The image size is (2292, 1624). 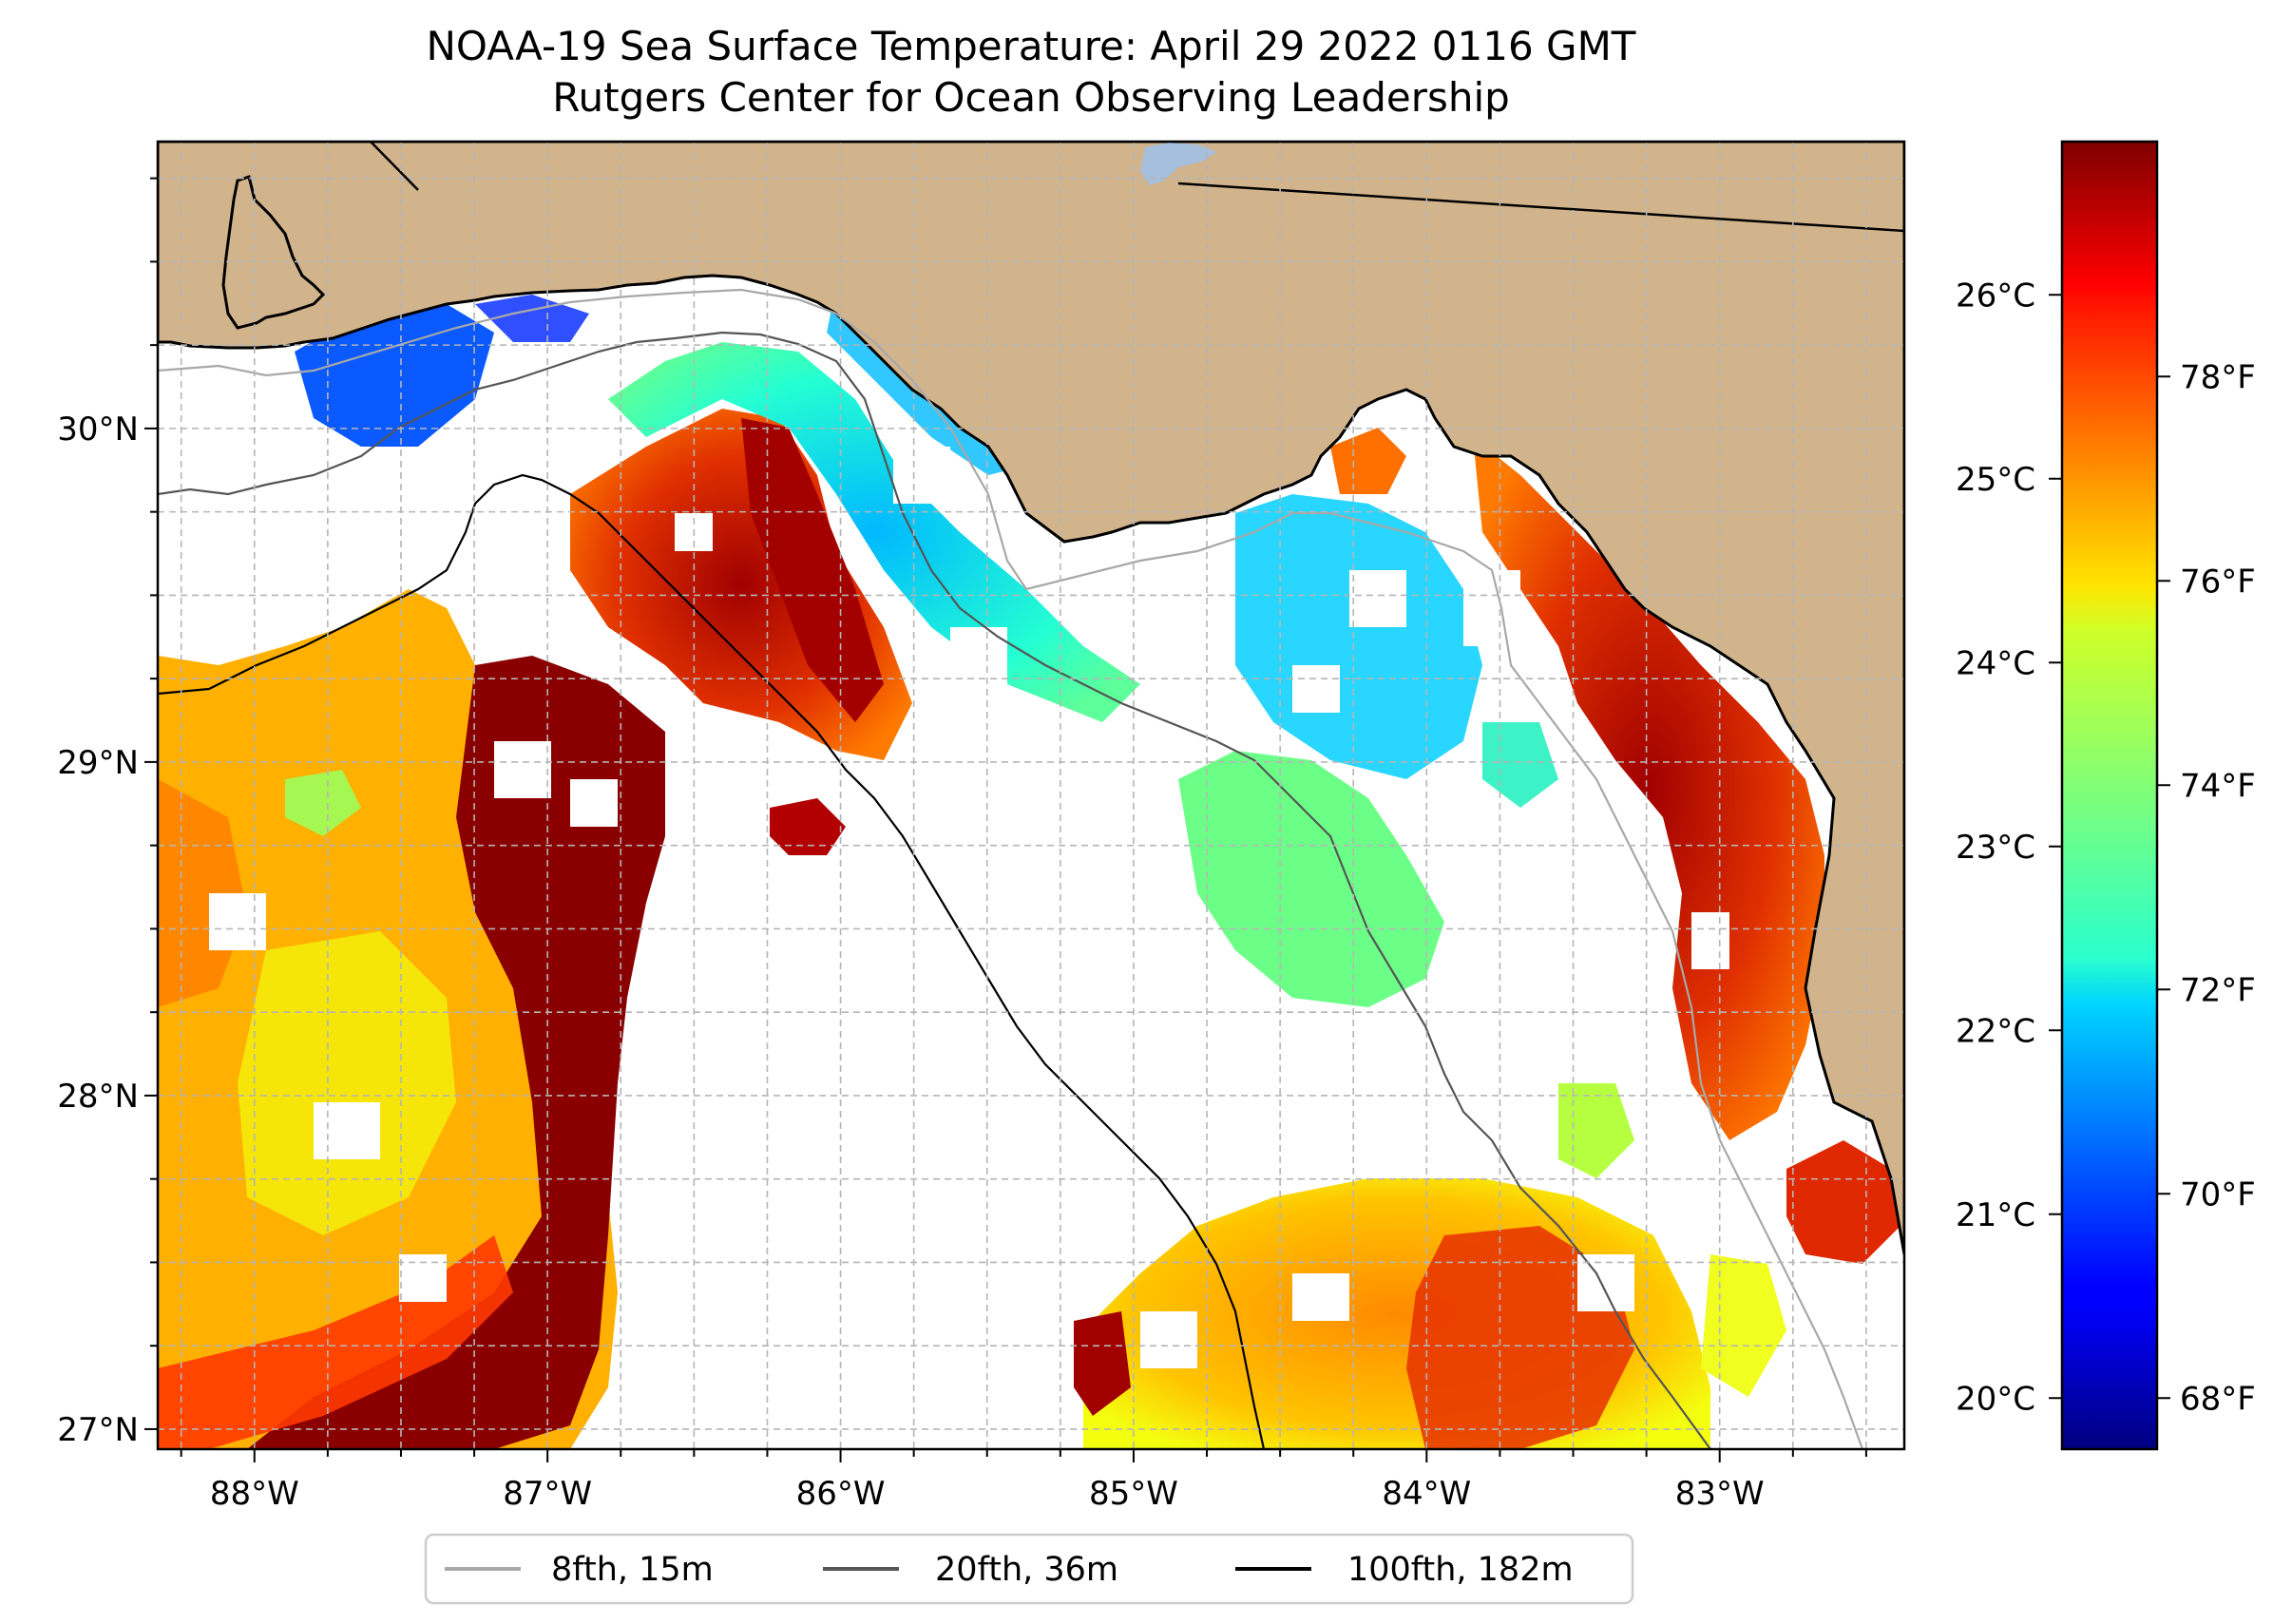 What do you see at coordinates (394, 375) in the screenshot?
I see `sst-northwest-cool-patch` at bounding box center [394, 375].